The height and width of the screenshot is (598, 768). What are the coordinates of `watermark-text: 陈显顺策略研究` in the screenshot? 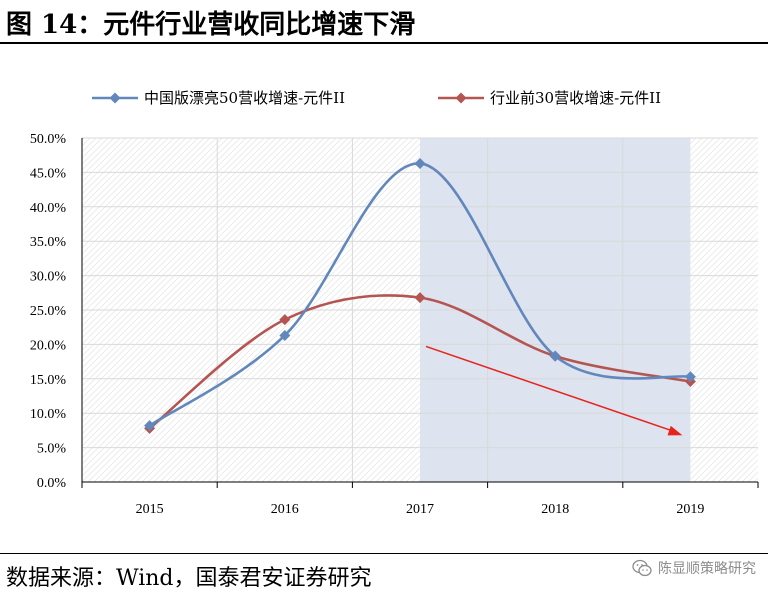 It's located at (707, 569).